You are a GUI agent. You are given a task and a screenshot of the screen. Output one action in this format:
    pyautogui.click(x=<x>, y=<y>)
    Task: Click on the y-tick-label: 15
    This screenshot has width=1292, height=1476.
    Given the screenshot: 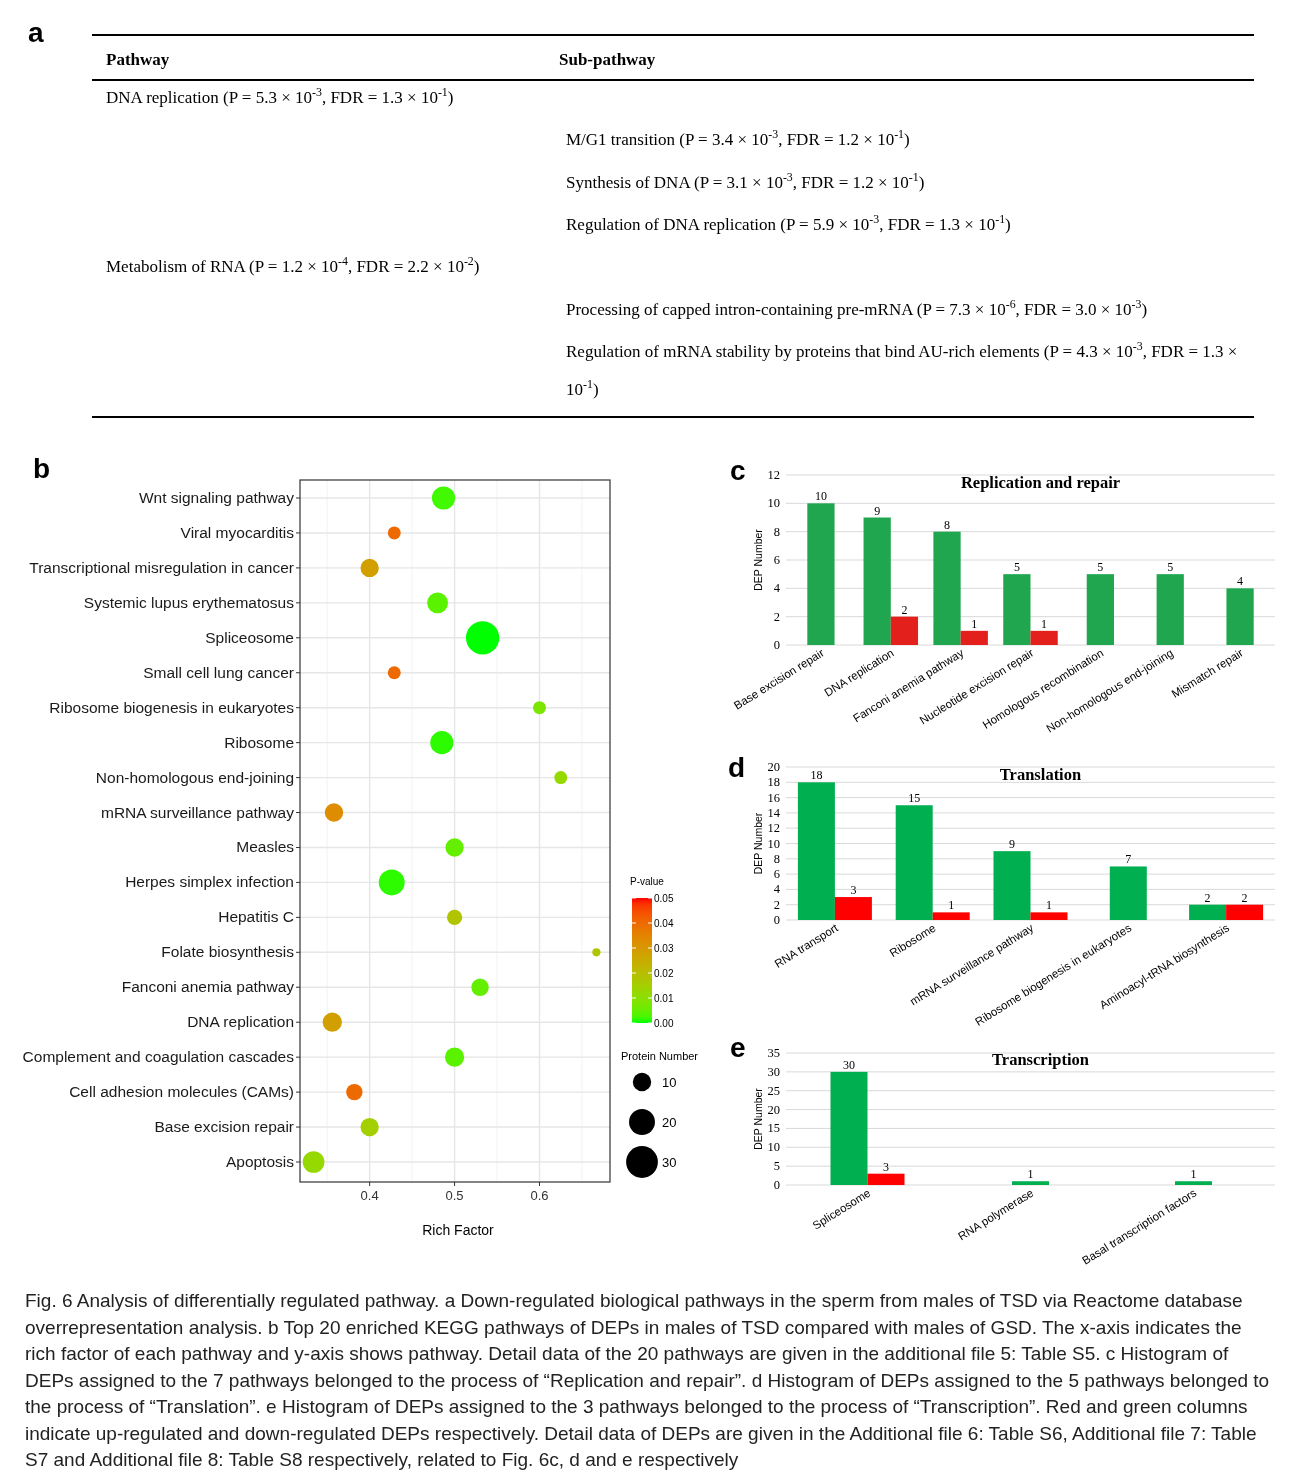 What is the action you would take?
    pyautogui.click(x=773, y=1128)
    